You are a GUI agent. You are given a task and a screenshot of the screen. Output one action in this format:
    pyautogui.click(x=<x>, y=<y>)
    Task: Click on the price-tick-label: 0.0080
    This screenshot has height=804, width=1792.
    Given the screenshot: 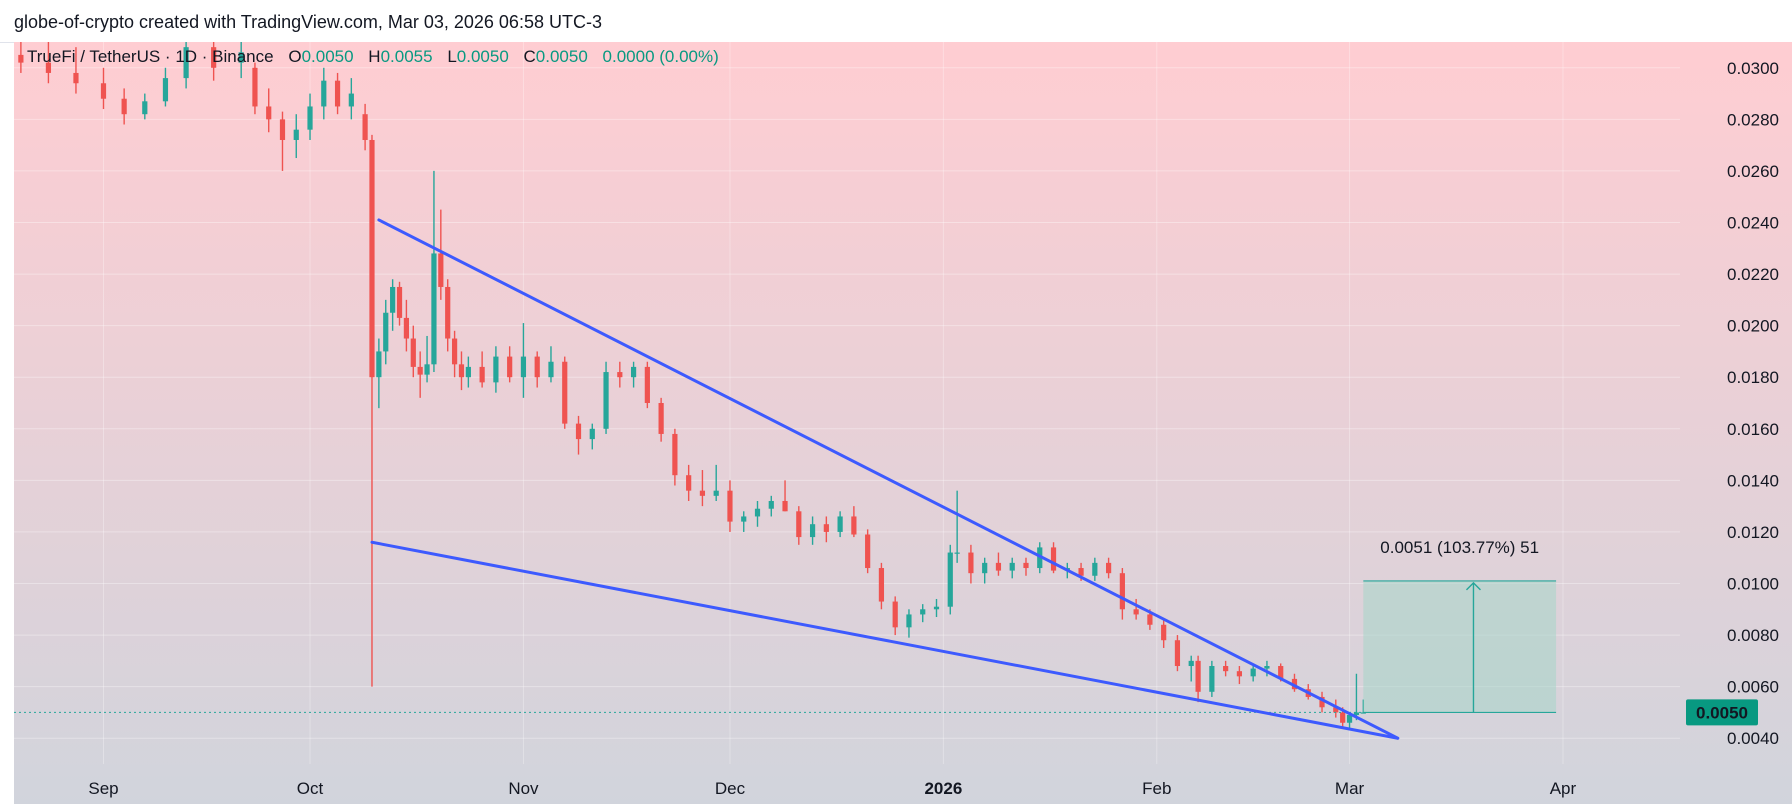 What is the action you would take?
    pyautogui.click(x=1753, y=635)
    